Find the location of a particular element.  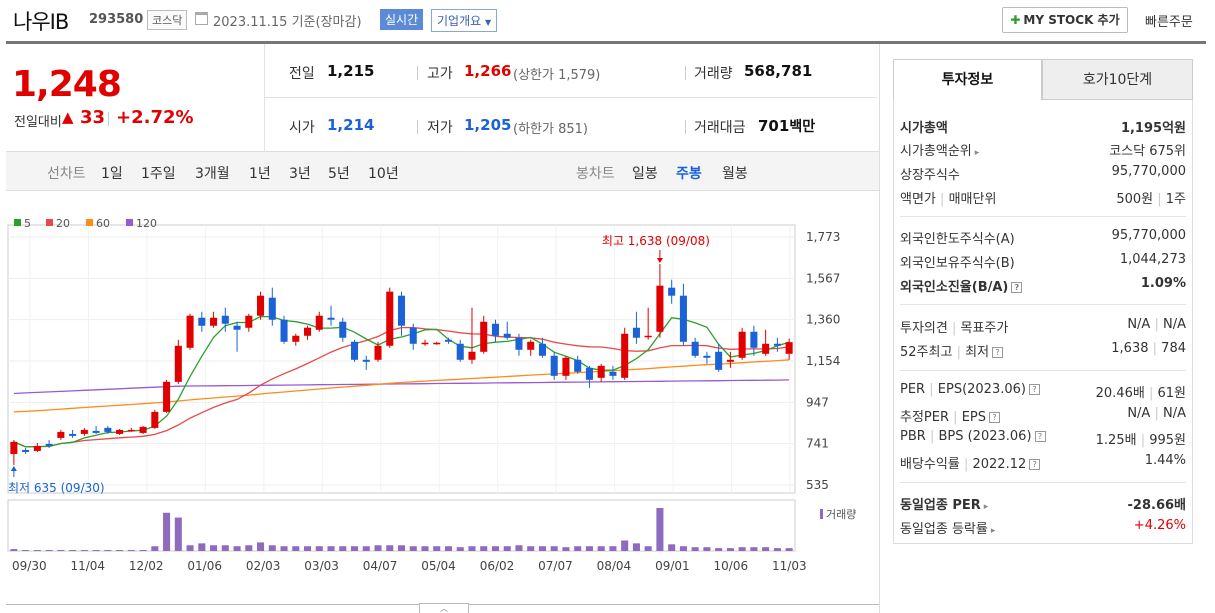

max-arrow-head is located at coordinates (659, 261).